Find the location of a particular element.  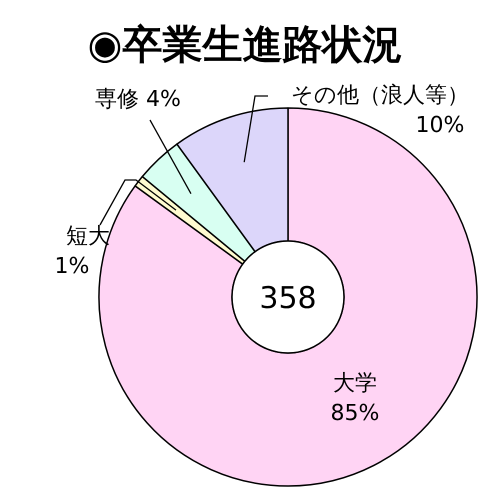

data-label: 10% is located at coordinates (440, 125).